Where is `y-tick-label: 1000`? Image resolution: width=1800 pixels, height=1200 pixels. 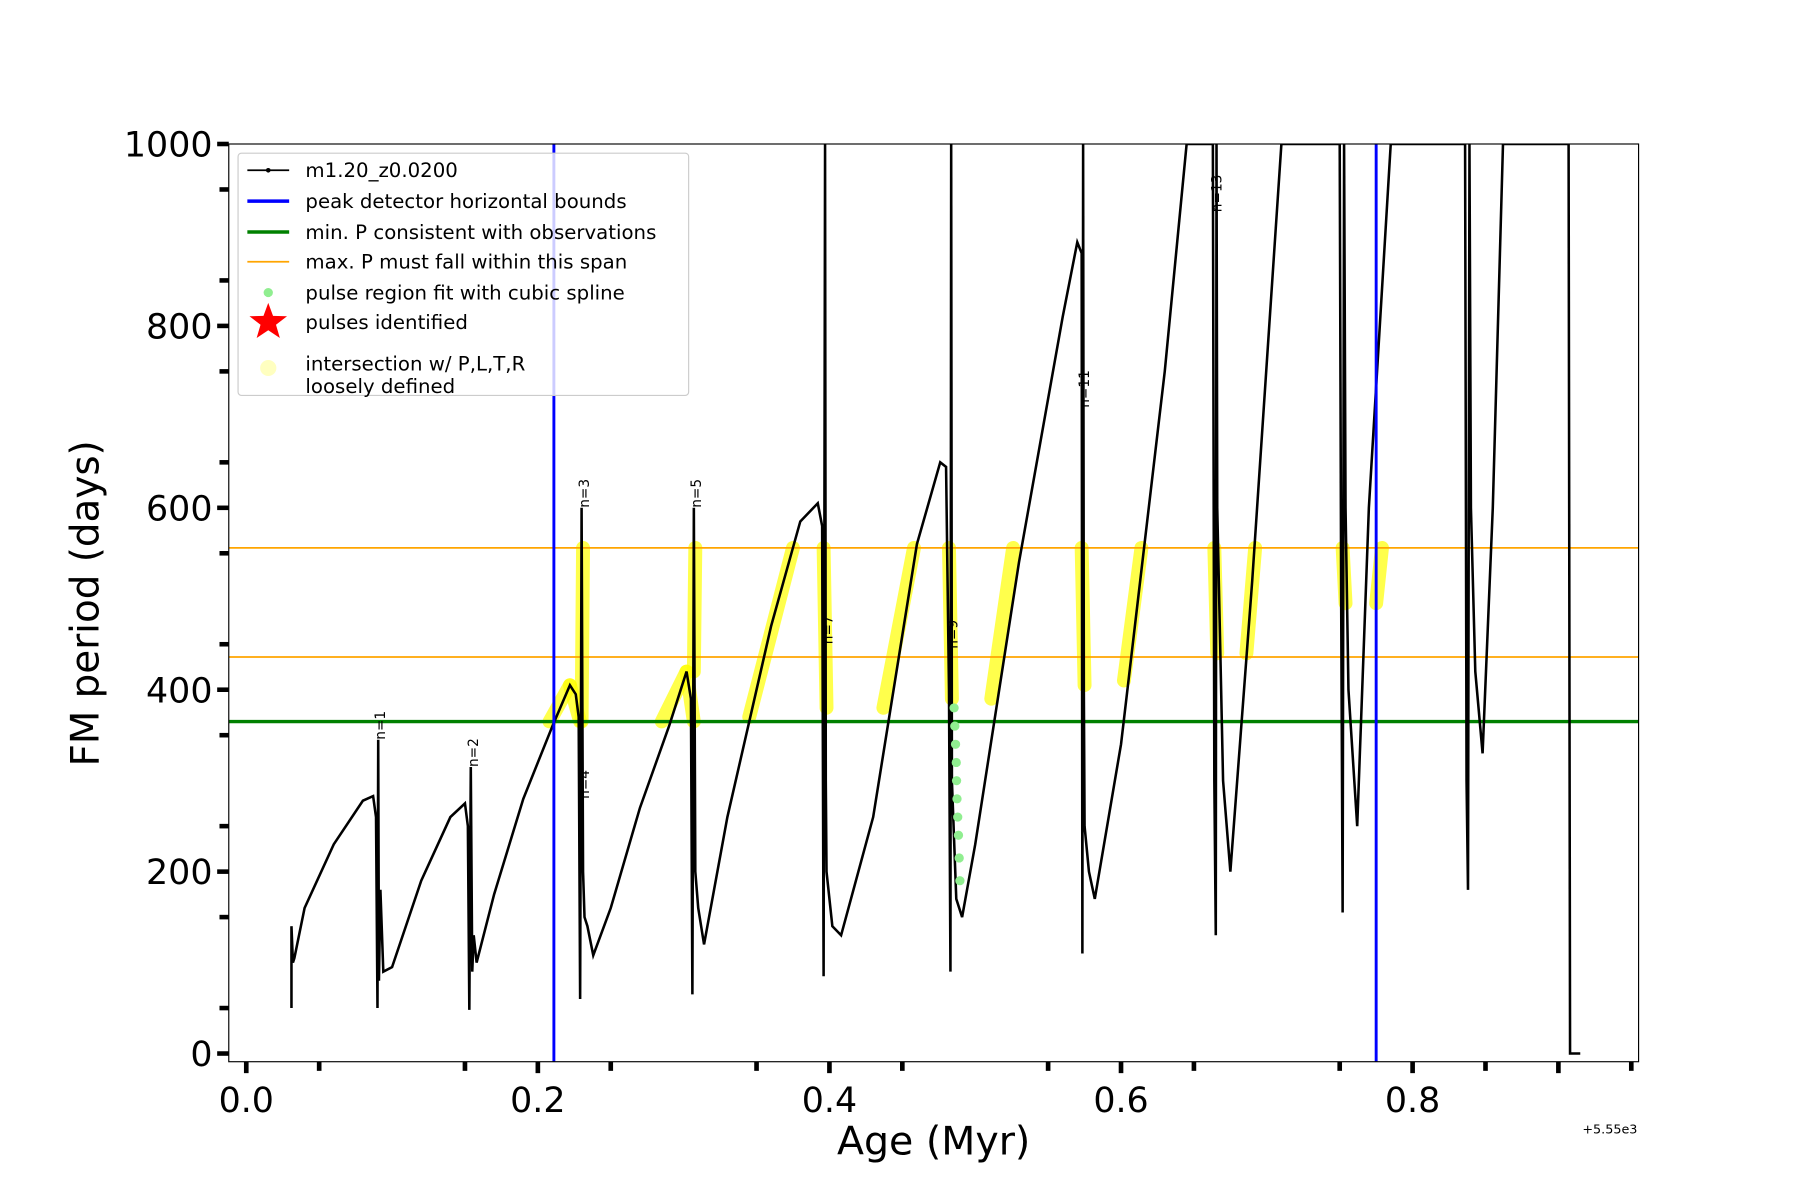
y-tick-label: 1000 is located at coordinates (168, 146).